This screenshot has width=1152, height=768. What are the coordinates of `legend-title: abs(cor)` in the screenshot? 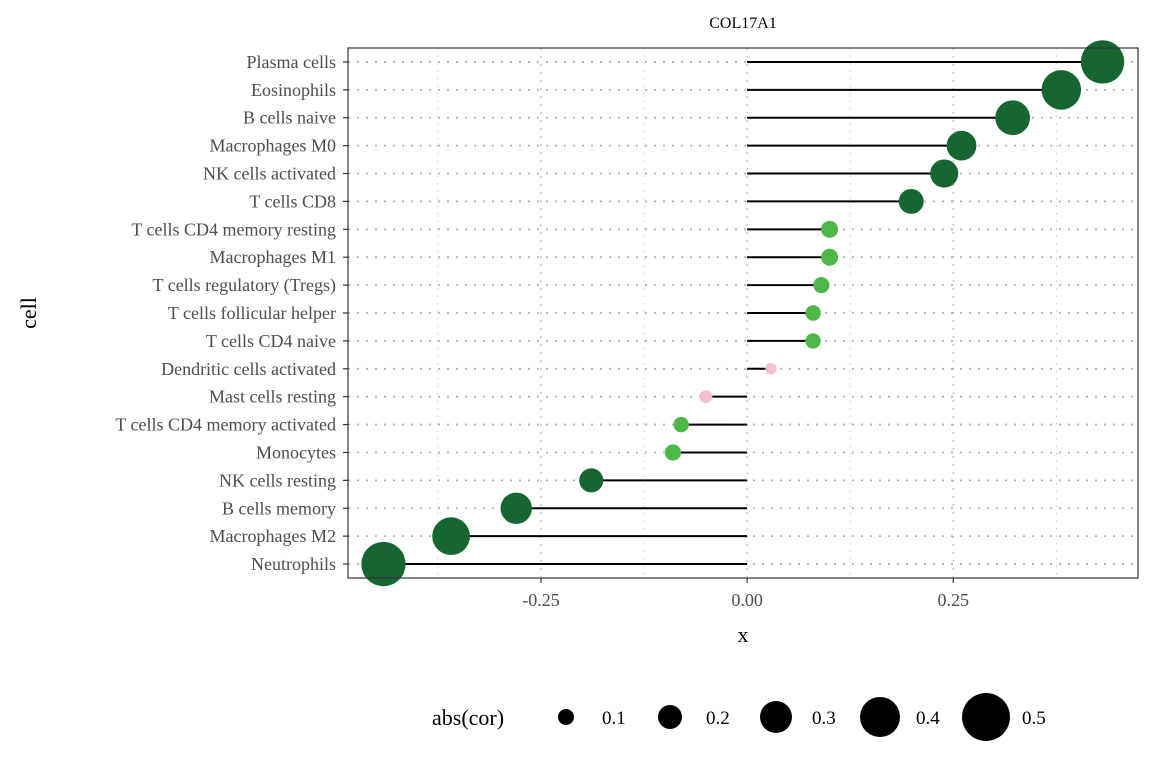 It's located at (468, 717).